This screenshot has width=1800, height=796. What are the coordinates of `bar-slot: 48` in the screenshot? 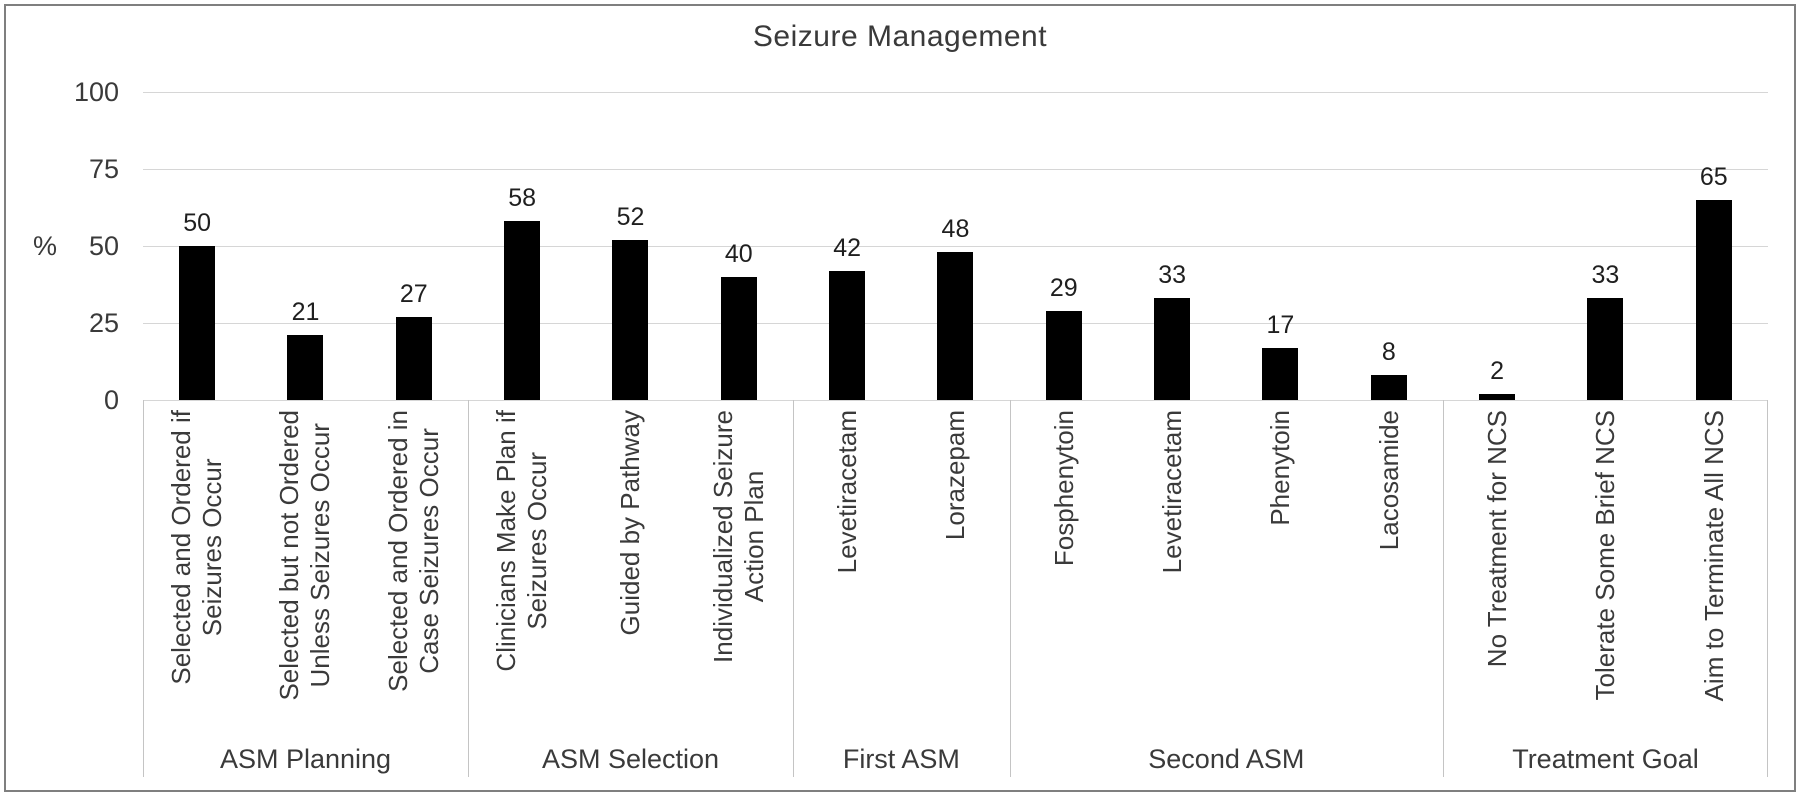 It's located at (955, 246).